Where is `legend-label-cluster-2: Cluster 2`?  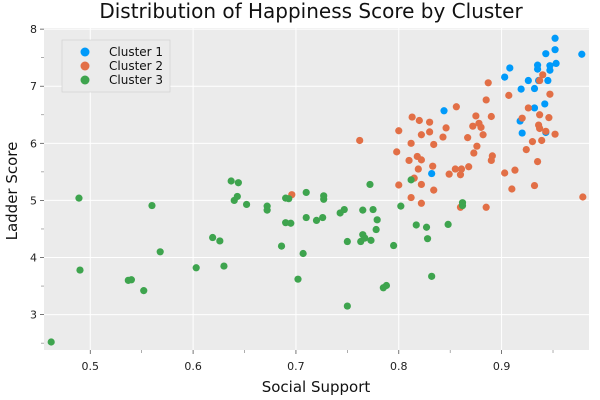
legend-label-cluster-2: Cluster 2 is located at coordinates (136, 66).